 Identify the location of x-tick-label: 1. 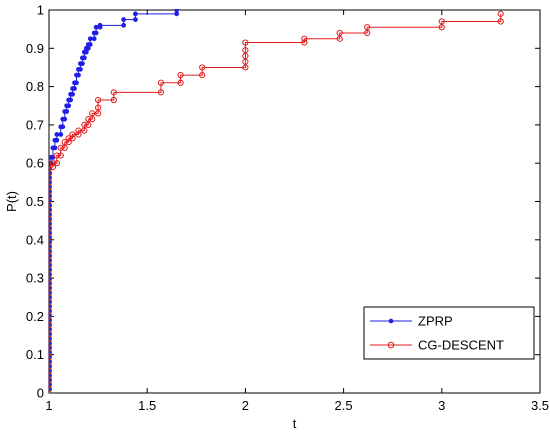
(48, 405).